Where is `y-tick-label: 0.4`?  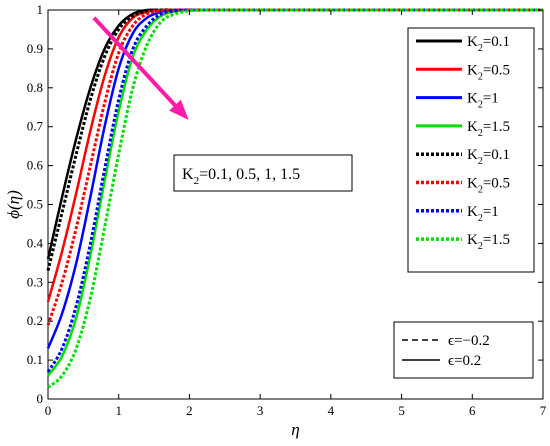 y-tick-label: 0.4 is located at coordinates (35, 242).